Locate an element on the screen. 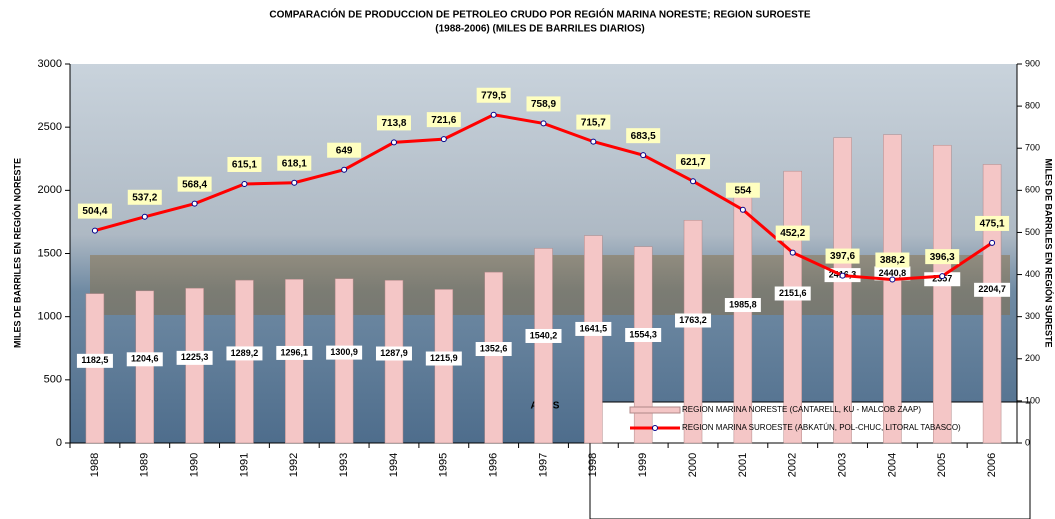  x-tick-label: 2000 is located at coordinates (693, 465).